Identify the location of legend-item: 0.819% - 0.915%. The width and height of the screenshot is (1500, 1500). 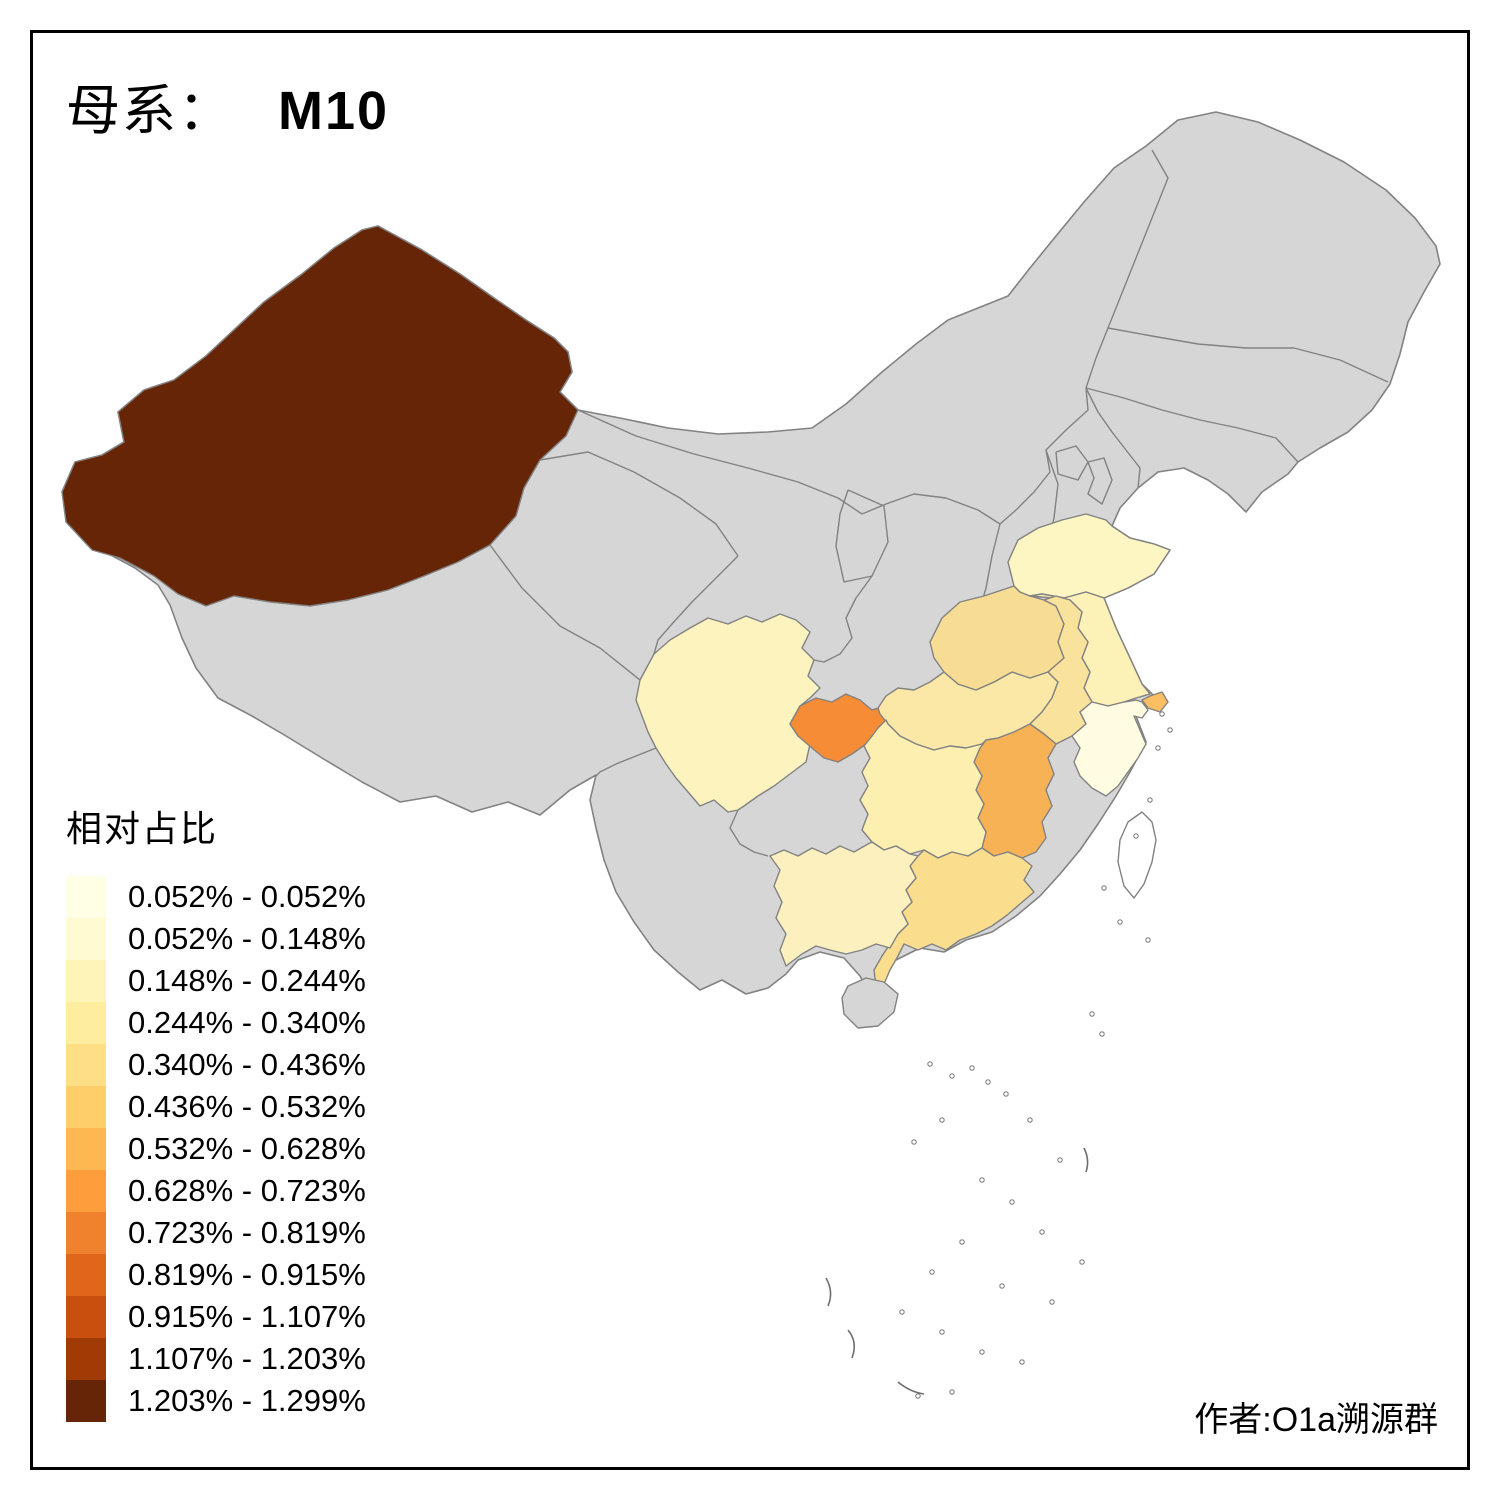
(216, 1275).